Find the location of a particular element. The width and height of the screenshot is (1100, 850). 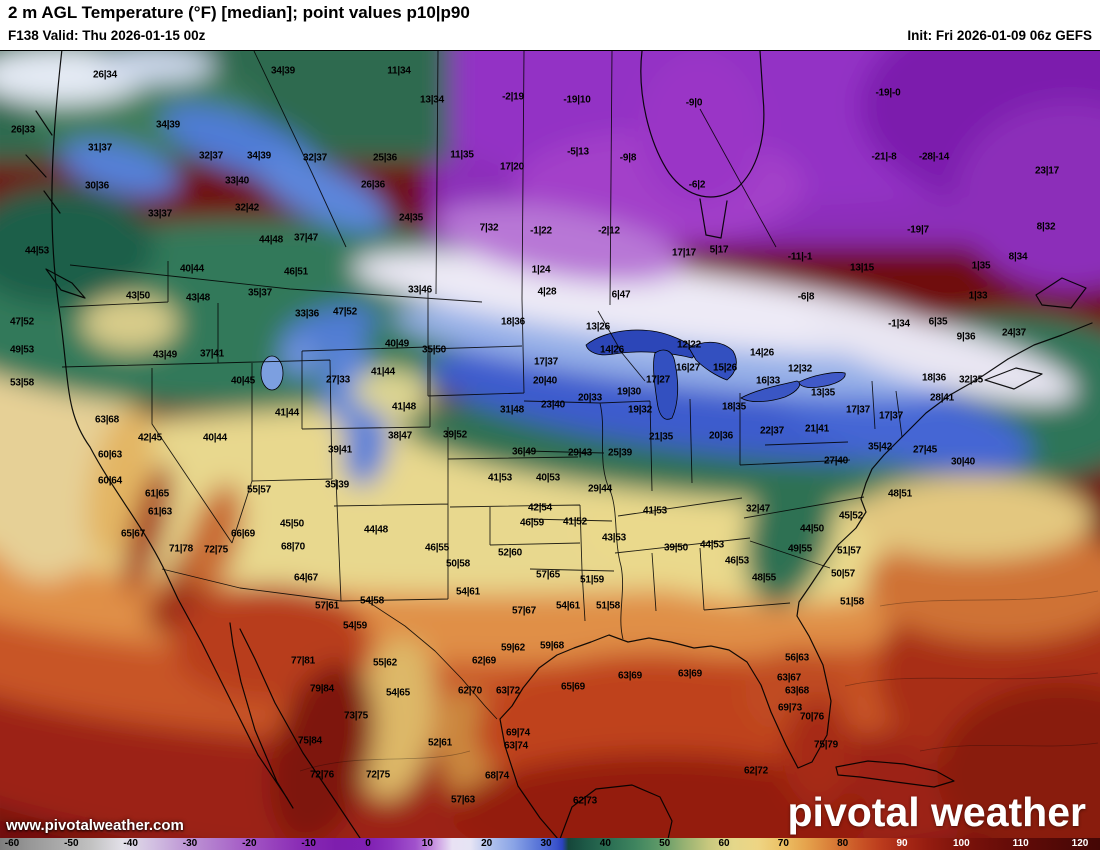

colorbar-tick: 70 is located at coordinates (783, 843).